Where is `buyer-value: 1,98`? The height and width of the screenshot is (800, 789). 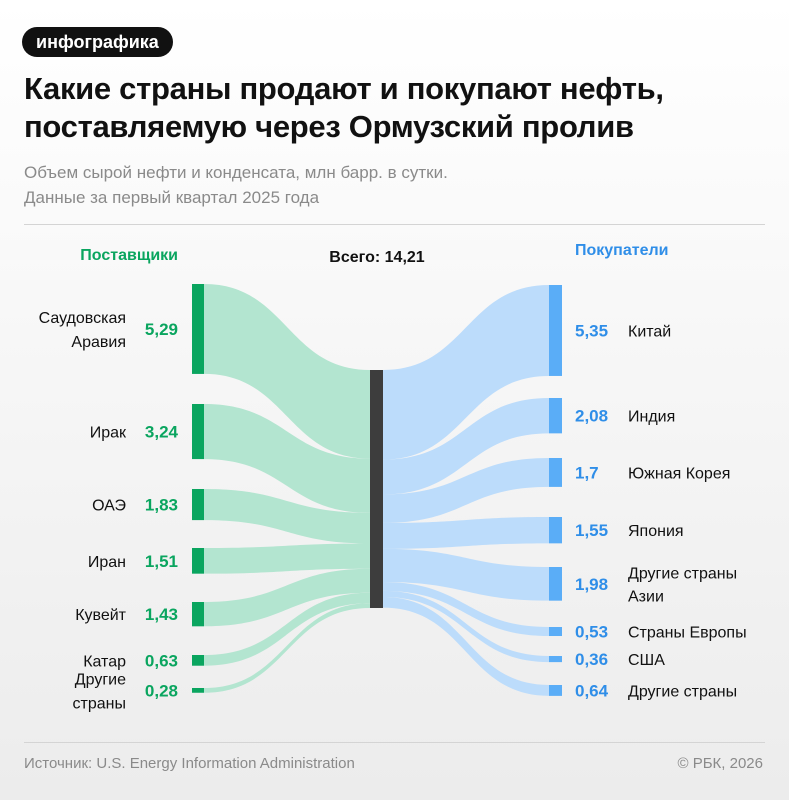
buyer-value: 1,98 is located at coordinates (591, 584).